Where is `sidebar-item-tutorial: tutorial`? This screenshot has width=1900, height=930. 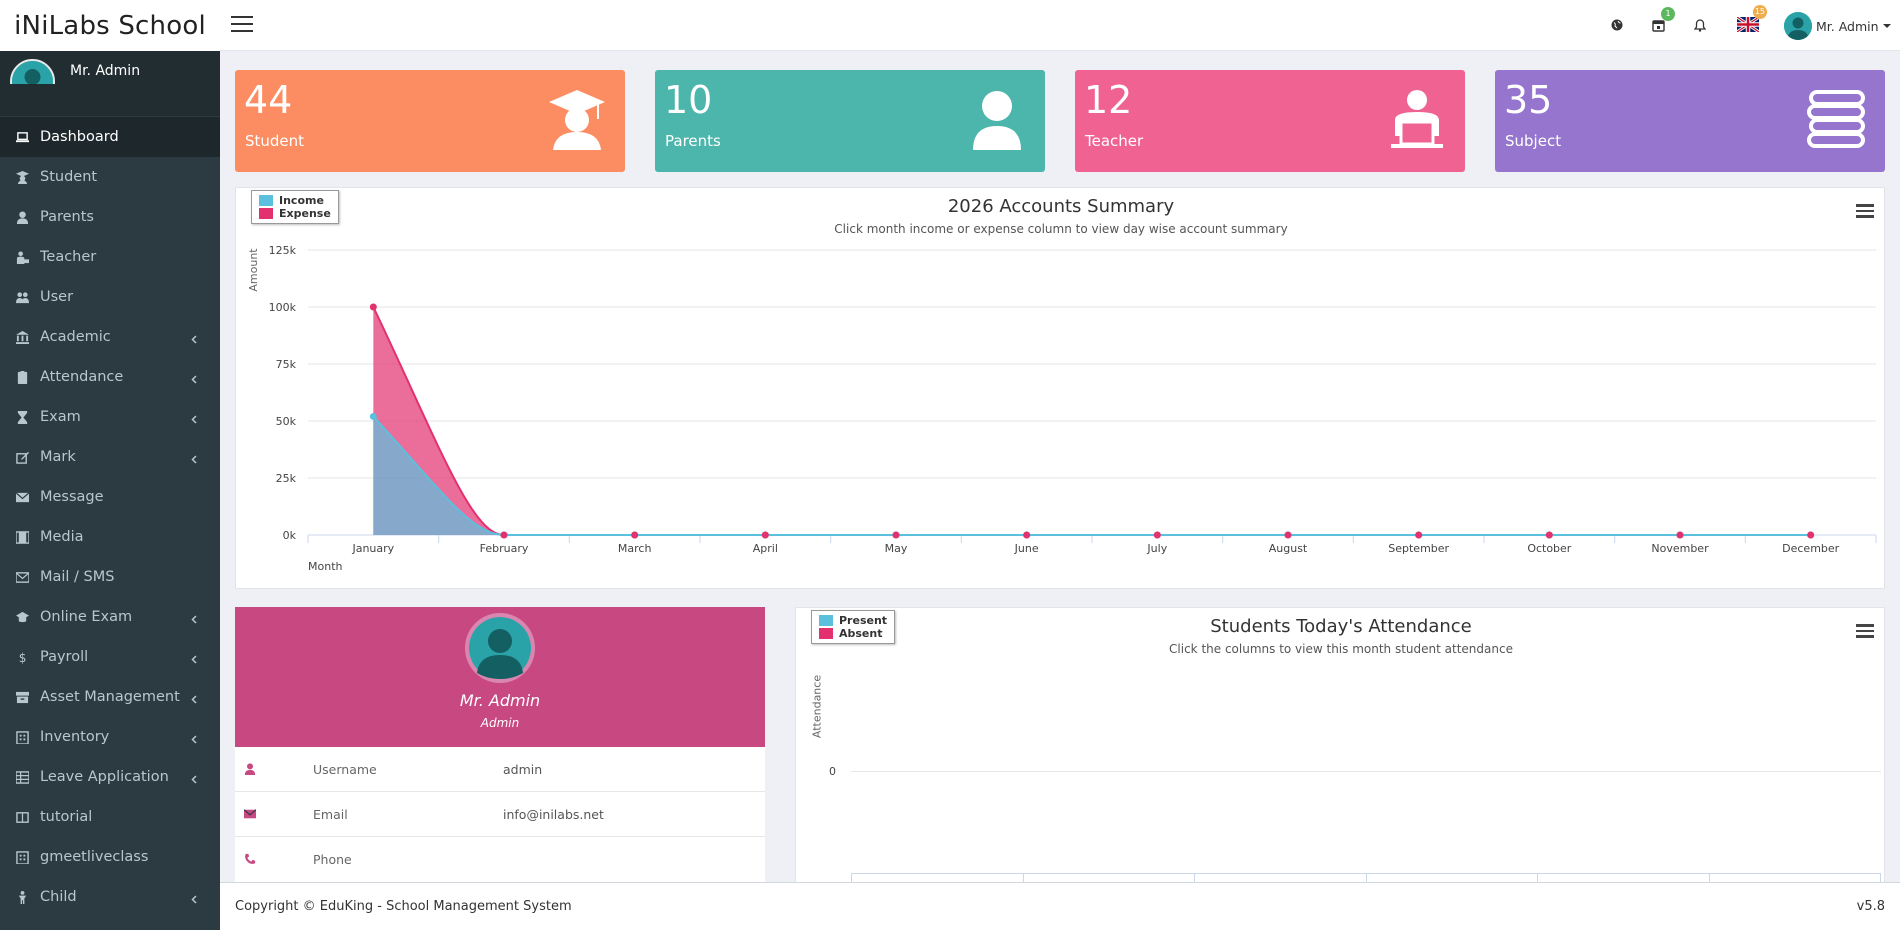 sidebar-item-tutorial: tutorial is located at coordinates (110, 817).